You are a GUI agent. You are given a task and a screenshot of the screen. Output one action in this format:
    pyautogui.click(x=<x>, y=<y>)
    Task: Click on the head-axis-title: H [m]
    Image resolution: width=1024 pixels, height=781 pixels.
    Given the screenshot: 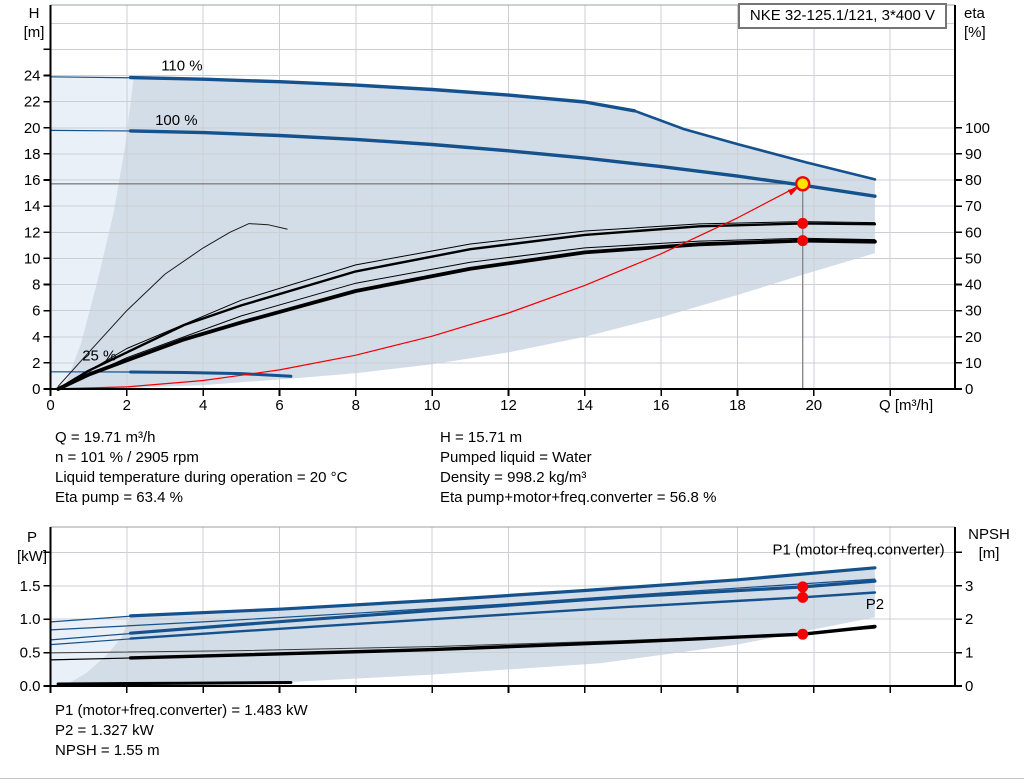 What is the action you would take?
    pyautogui.click(x=34, y=23)
    